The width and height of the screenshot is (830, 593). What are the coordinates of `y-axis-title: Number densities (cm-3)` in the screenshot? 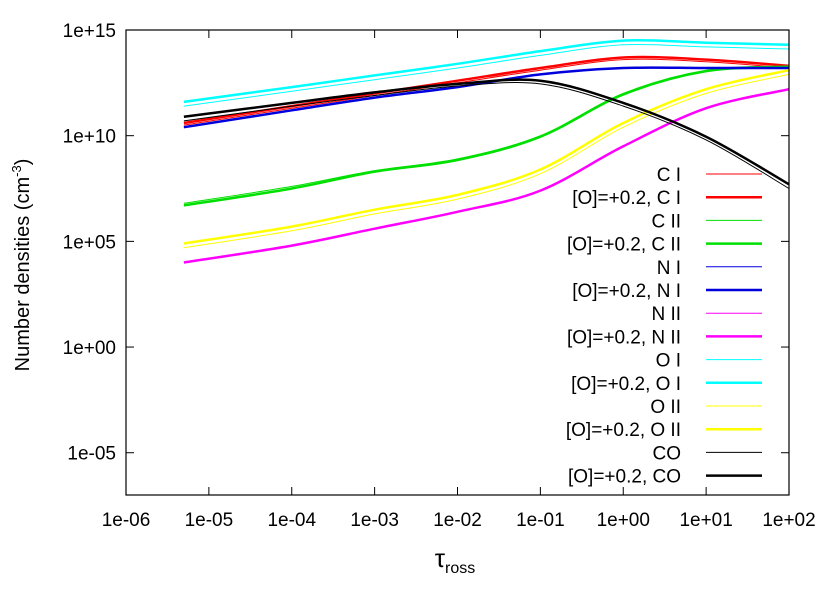 It's located at (21, 265).